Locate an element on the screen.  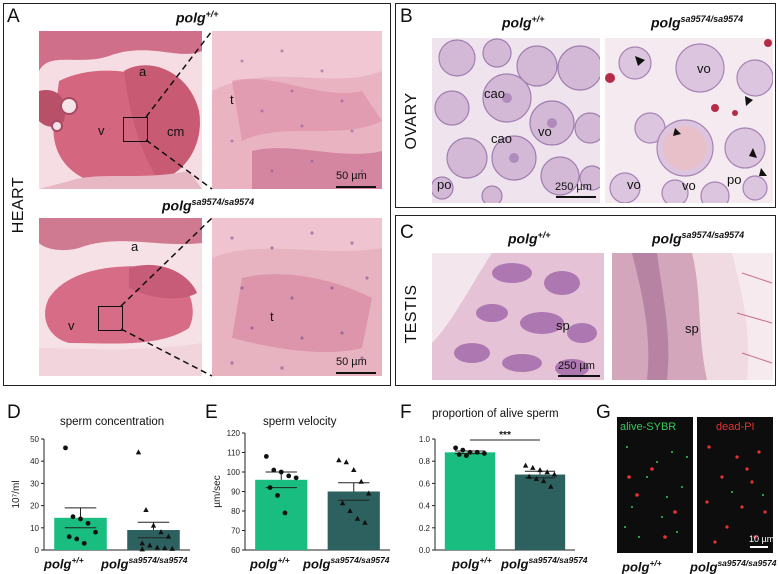
chart-e: 60 70 80 90 100 110 120 µm/sec is located at coordinates (301, 492).